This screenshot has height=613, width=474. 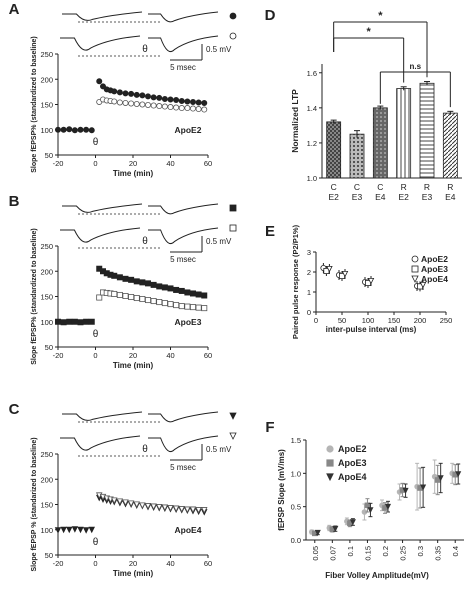 I want to click on y-tick-label: 0.0, so click(x=296, y=540).